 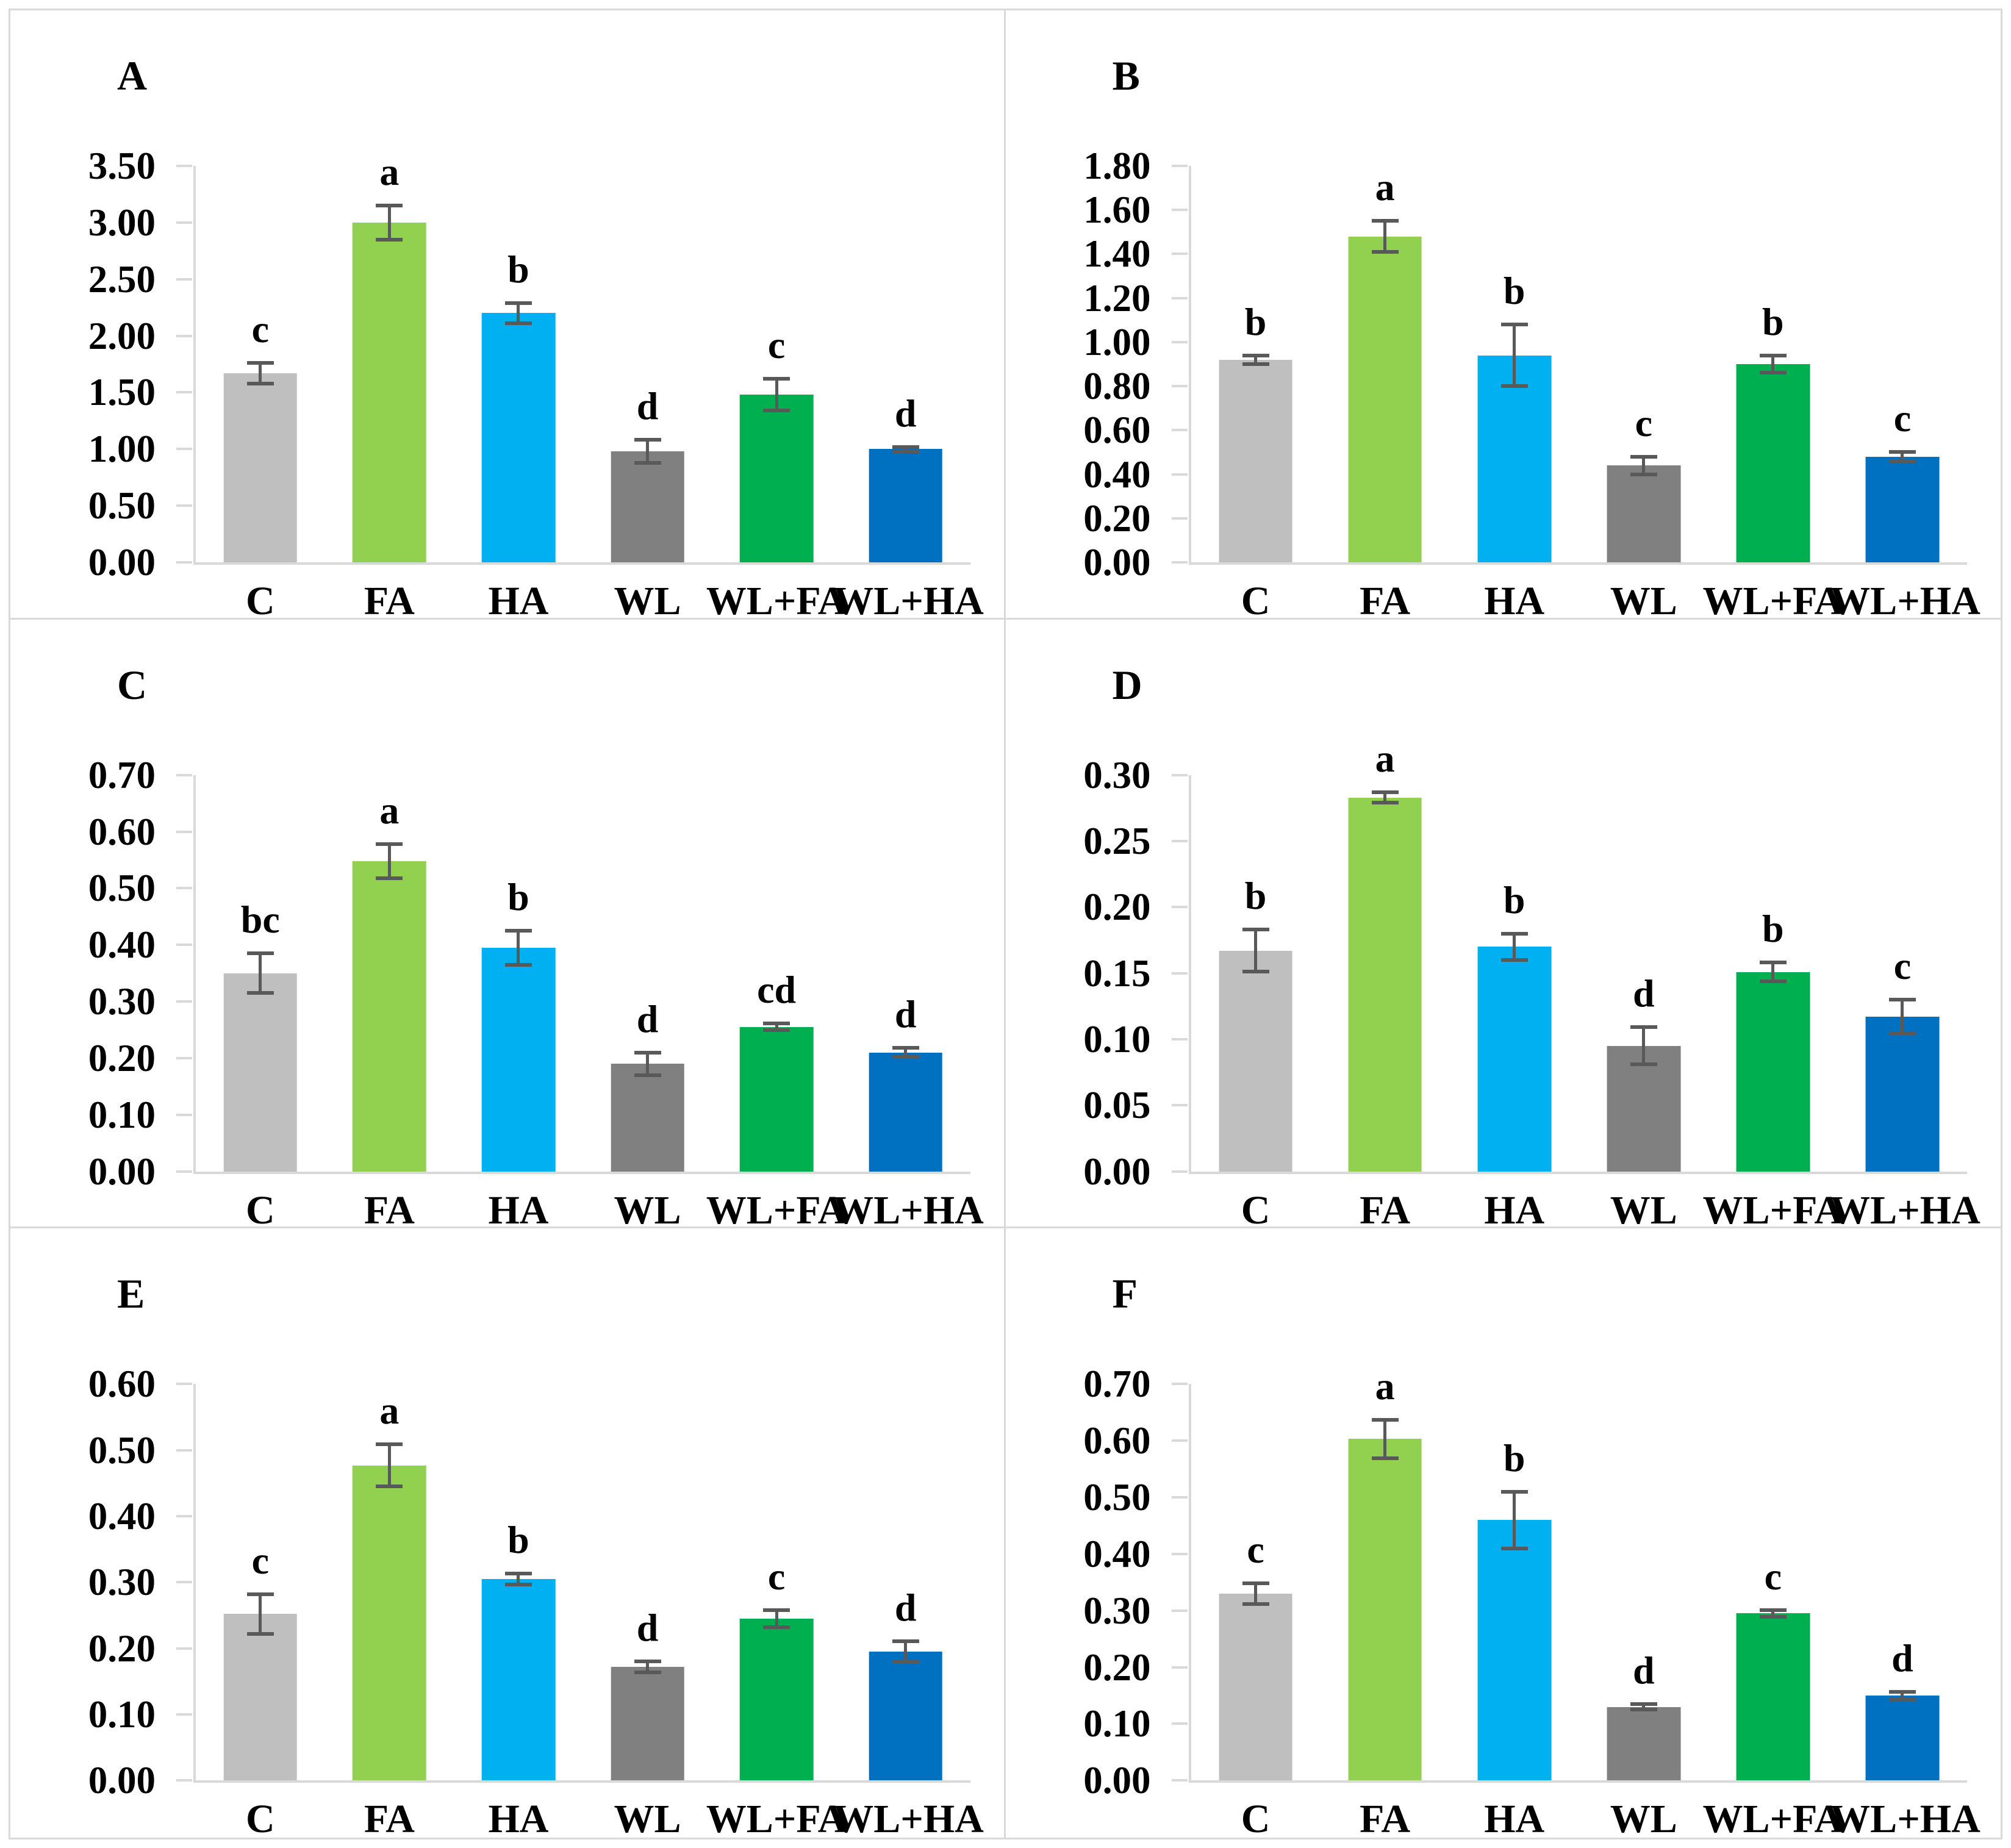 I want to click on bar-WL, so click(x=648, y=1724).